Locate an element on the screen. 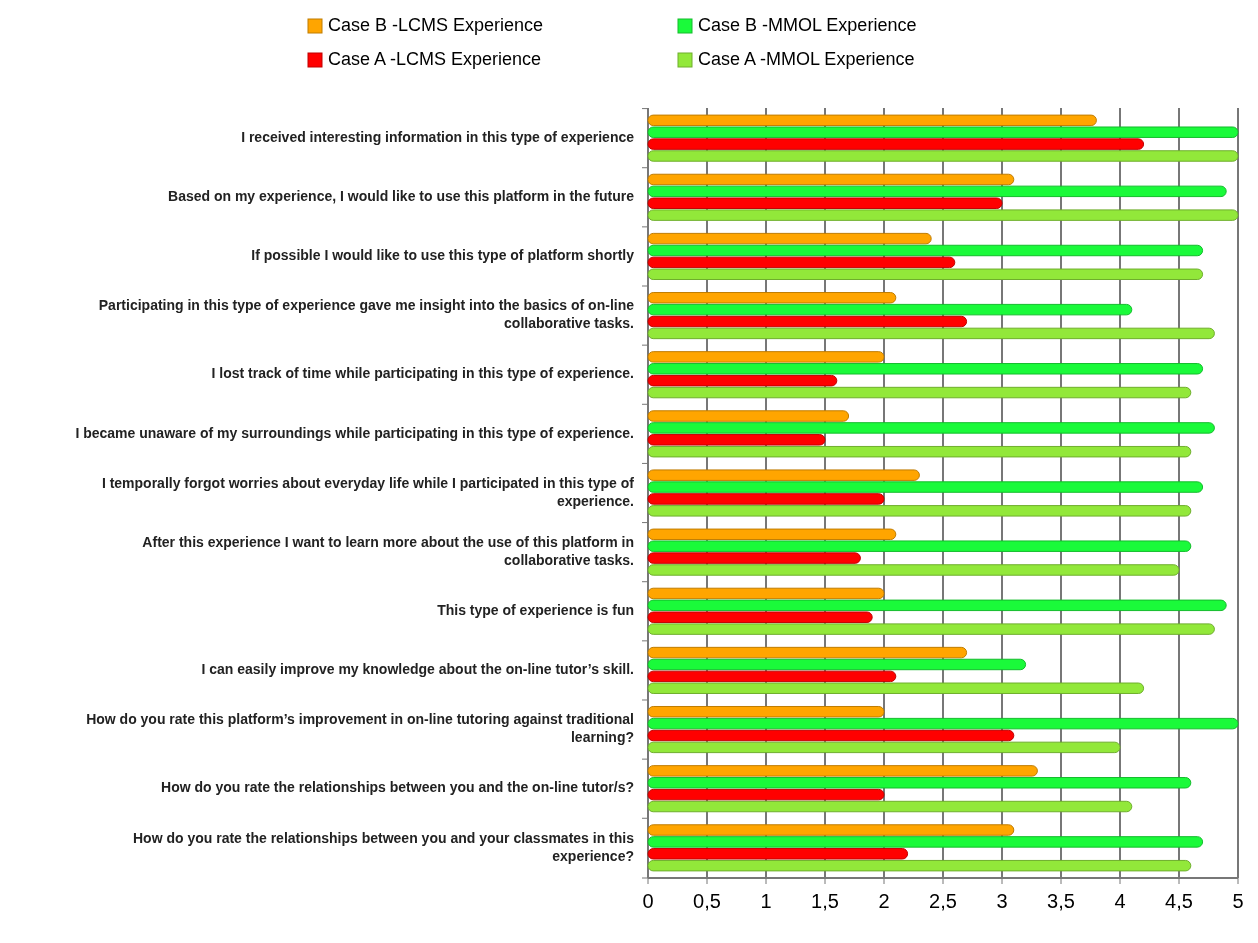 This screenshot has width=1258, height=943. legend-label: Case A -LCMS Experience is located at coordinates (435, 58).